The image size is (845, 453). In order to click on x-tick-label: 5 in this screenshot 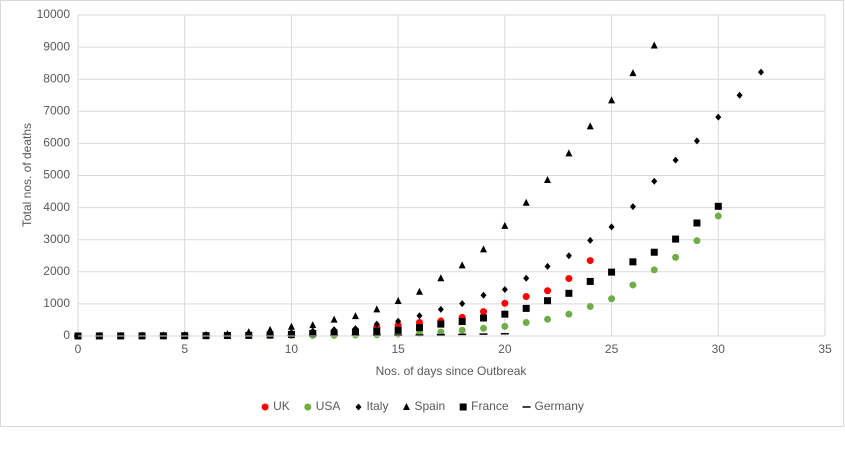, I will do `click(184, 349)`.